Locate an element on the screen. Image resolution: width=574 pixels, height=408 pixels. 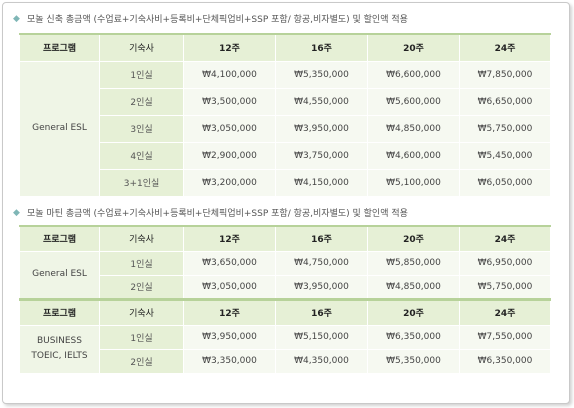
program-cell: BUSINESS TOEIC, IELTS is located at coordinates (59, 349).